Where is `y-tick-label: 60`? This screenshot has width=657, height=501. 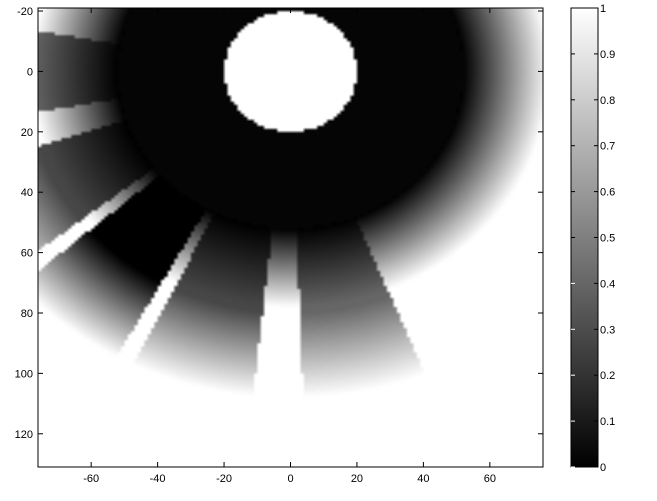 y-tick-label: 60 is located at coordinates (27, 254).